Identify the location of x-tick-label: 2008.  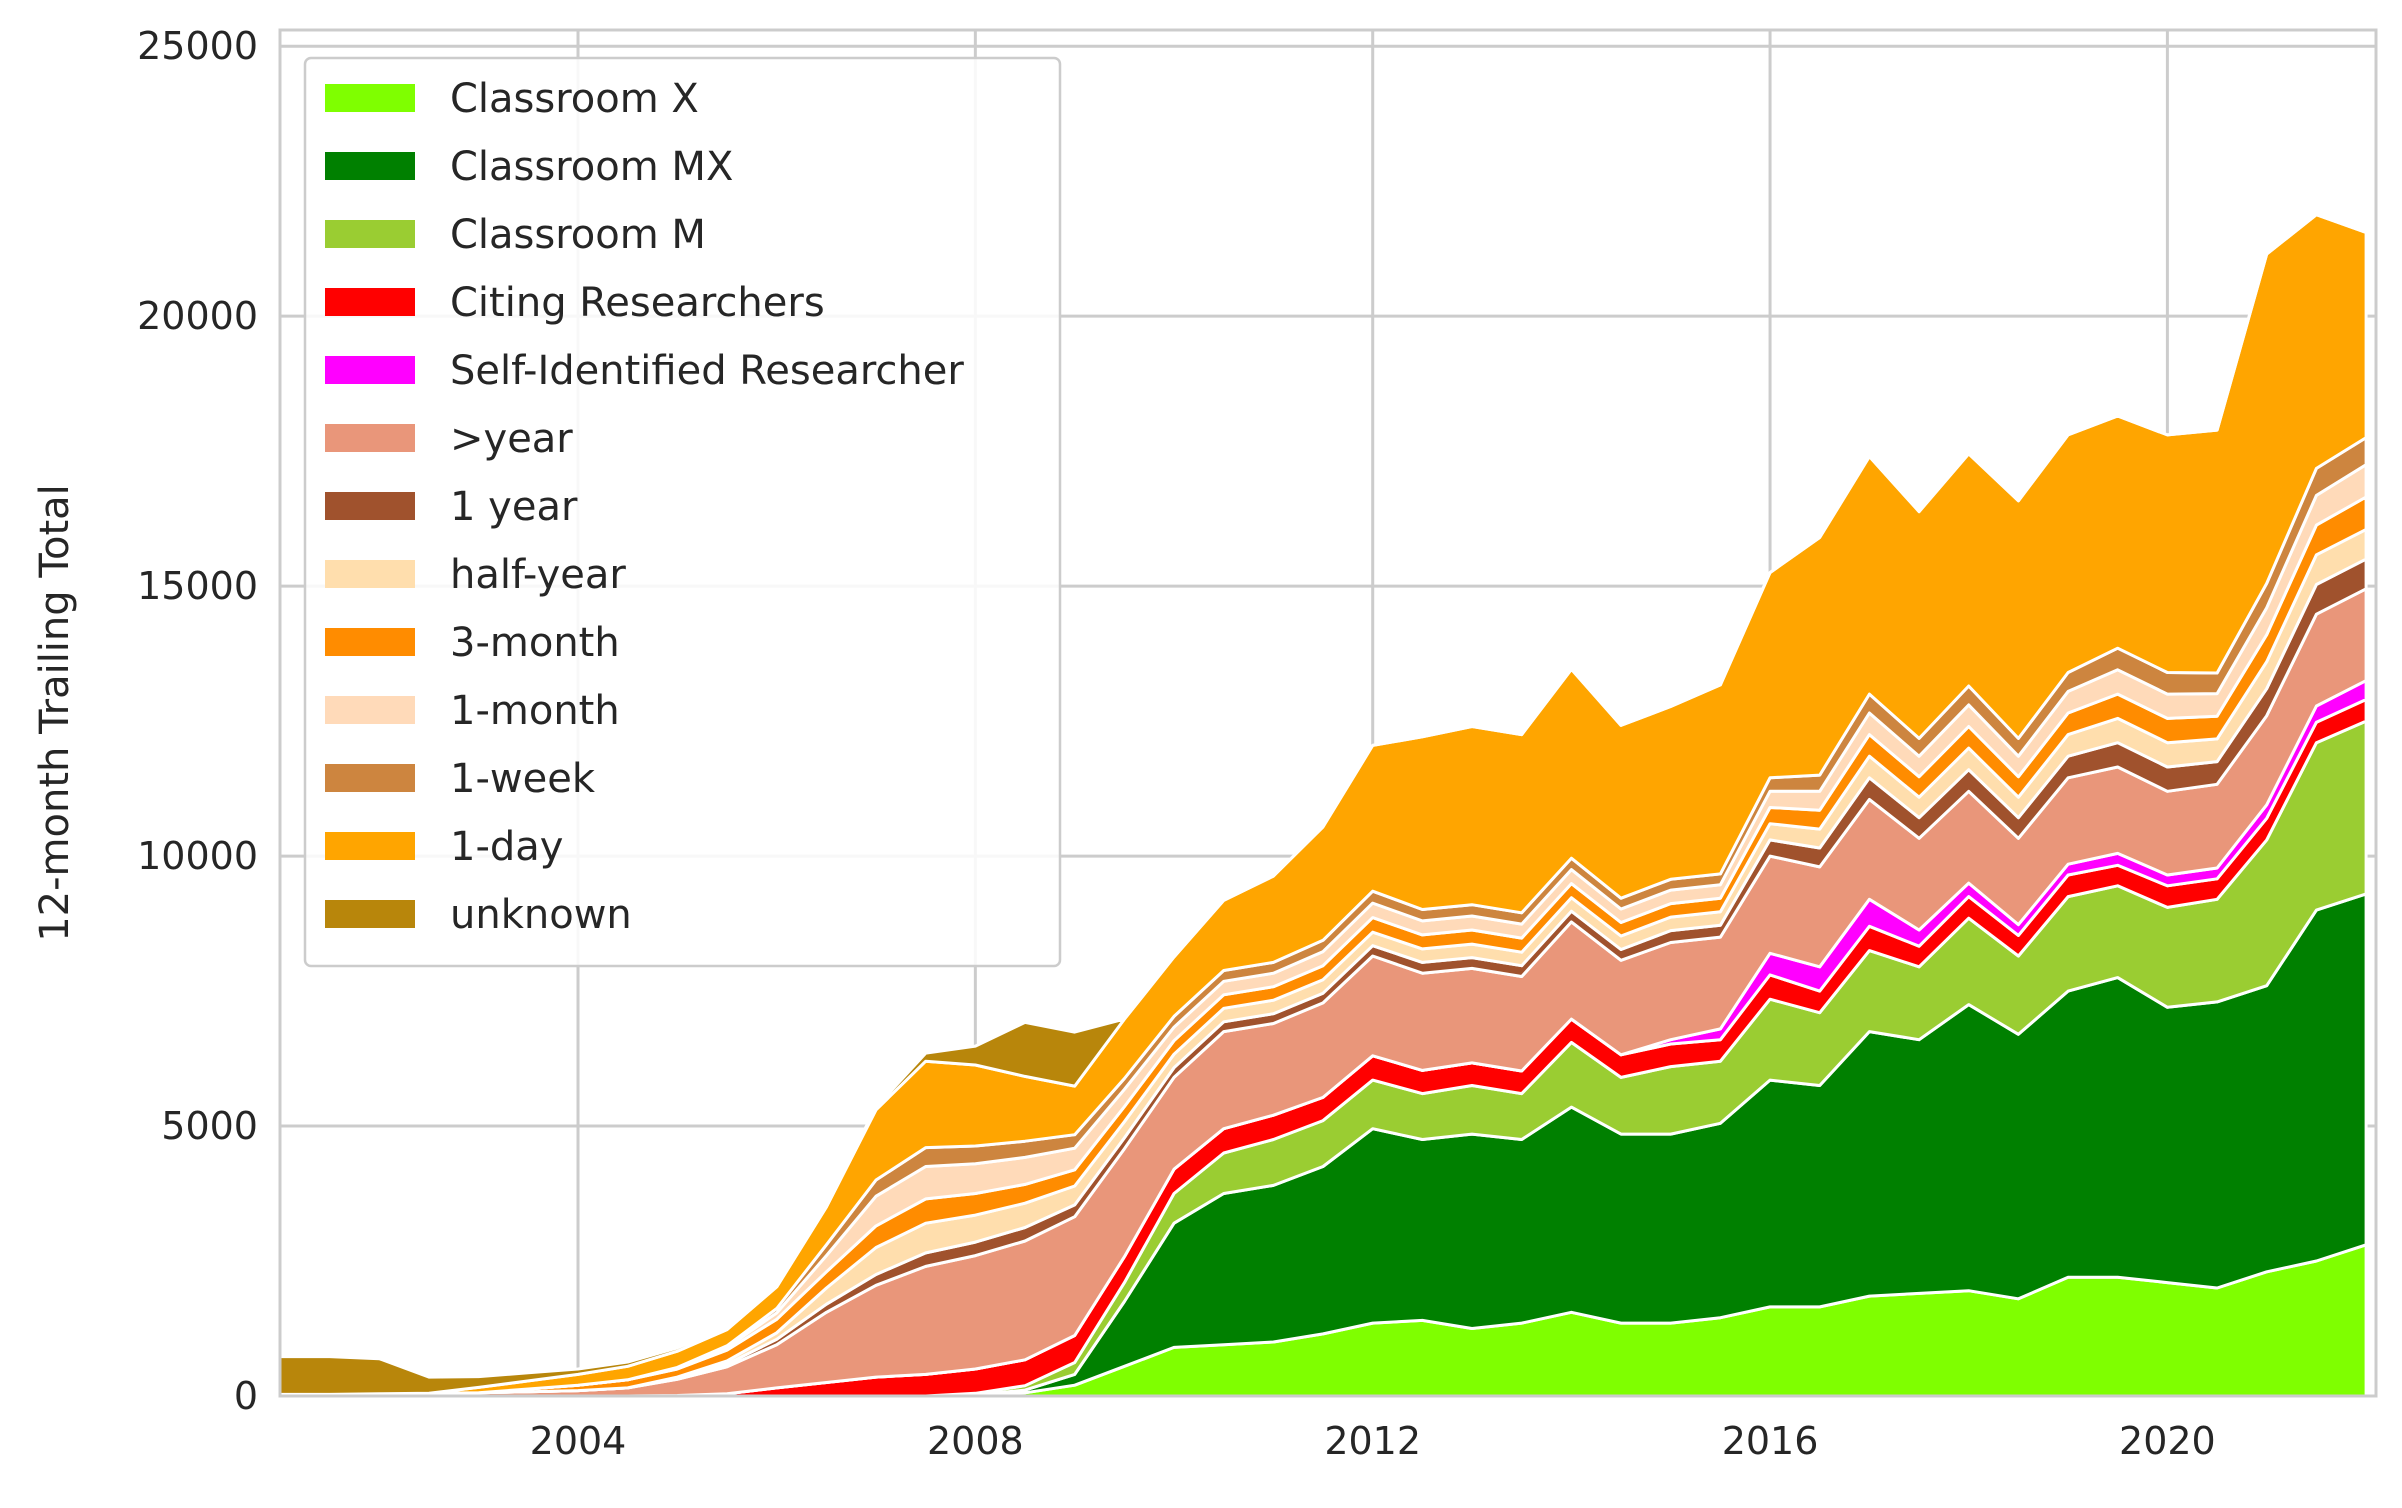
(975, 1441).